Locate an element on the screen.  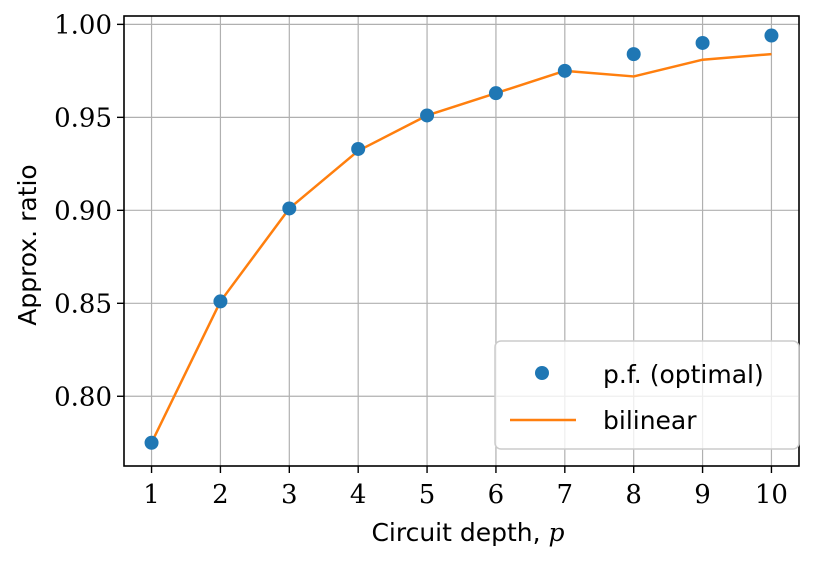
x-tick-label: 5 is located at coordinates (427, 495).